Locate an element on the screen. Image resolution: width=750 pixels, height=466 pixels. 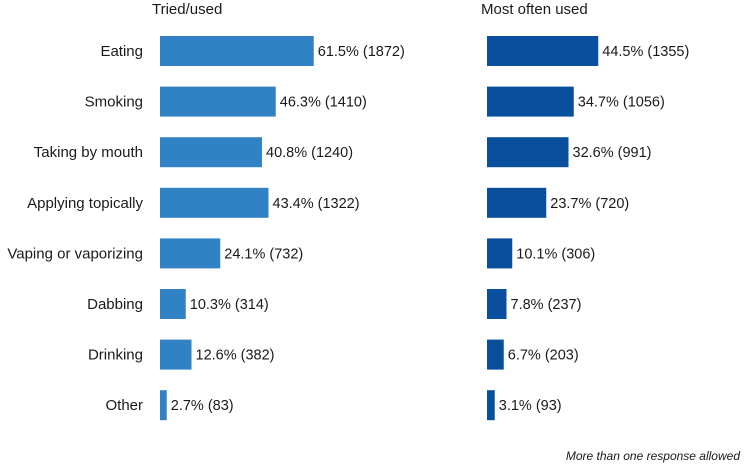
data-label-tried-used-eating: 61.5% (1872) is located at coordinates (361, 52).